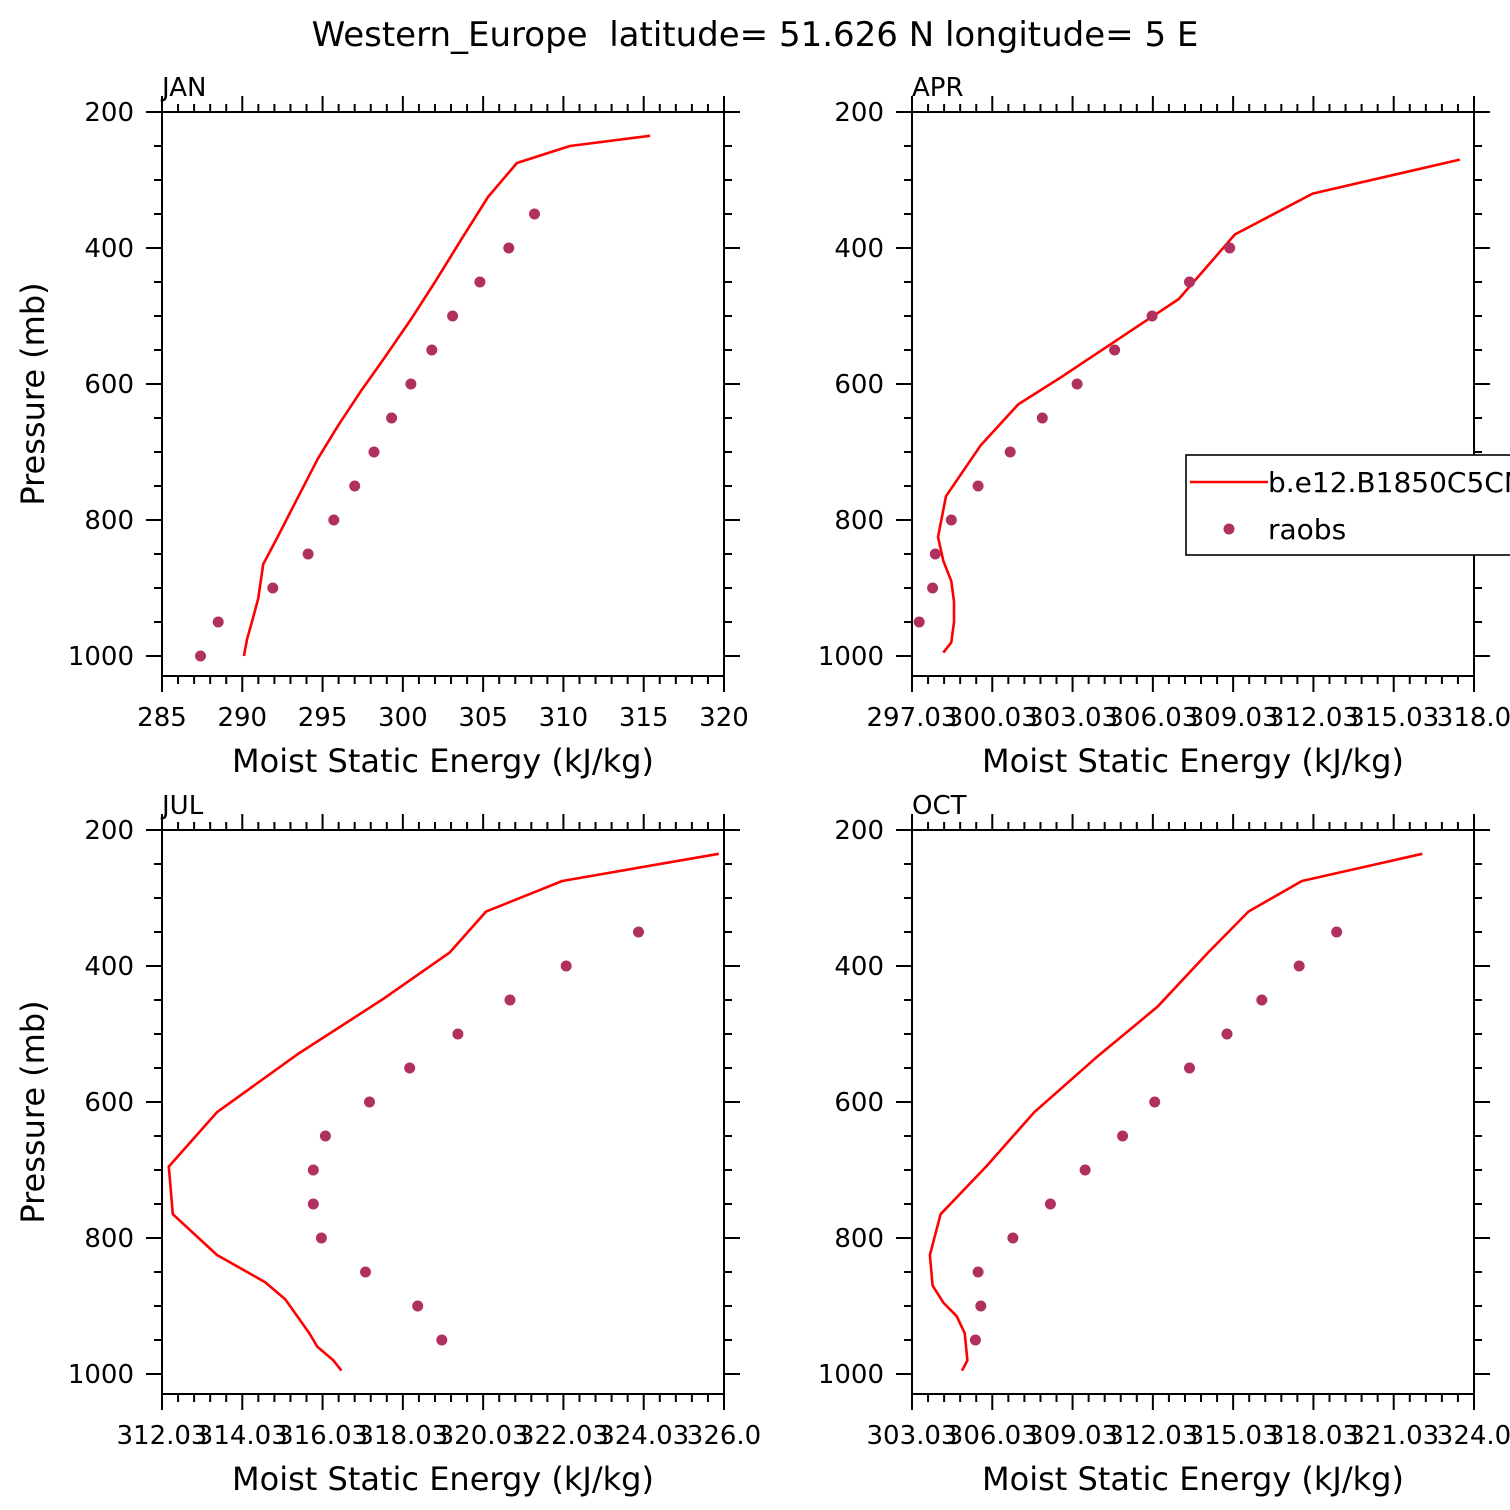 Image resolution: width=1510 pixels, height=1510 pixels. What do you see at coordinates (182, 806) in the screenshot?
I see `panel-label: JUL` at bounding box center [182, 806].